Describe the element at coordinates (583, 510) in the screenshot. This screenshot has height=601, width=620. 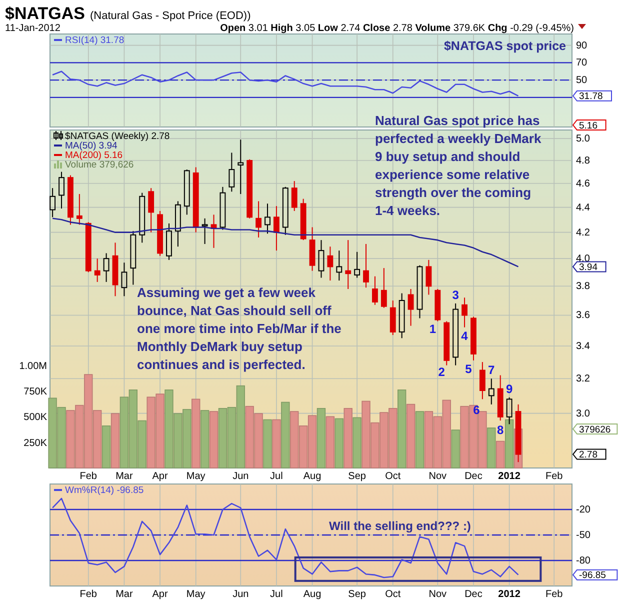
I see `y-tick-label: -20` at that location.